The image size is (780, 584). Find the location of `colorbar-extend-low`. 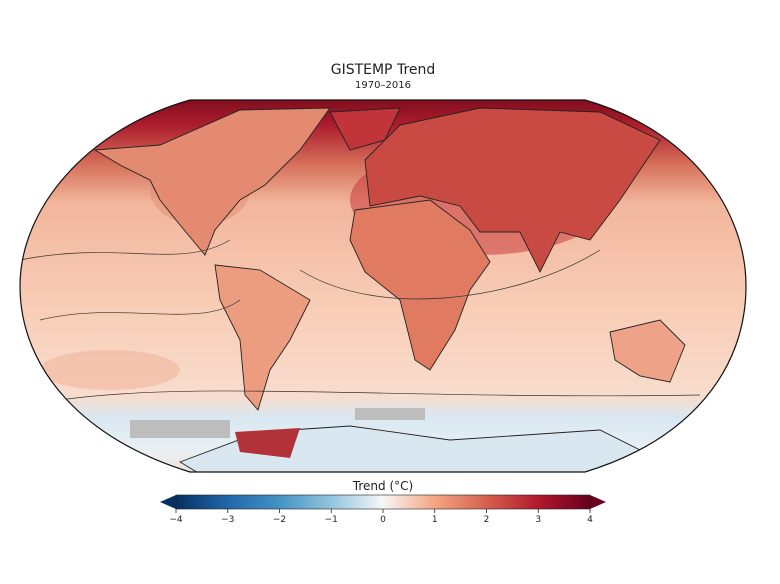

colorbar-extend-low is located at coordinates (168, 502).